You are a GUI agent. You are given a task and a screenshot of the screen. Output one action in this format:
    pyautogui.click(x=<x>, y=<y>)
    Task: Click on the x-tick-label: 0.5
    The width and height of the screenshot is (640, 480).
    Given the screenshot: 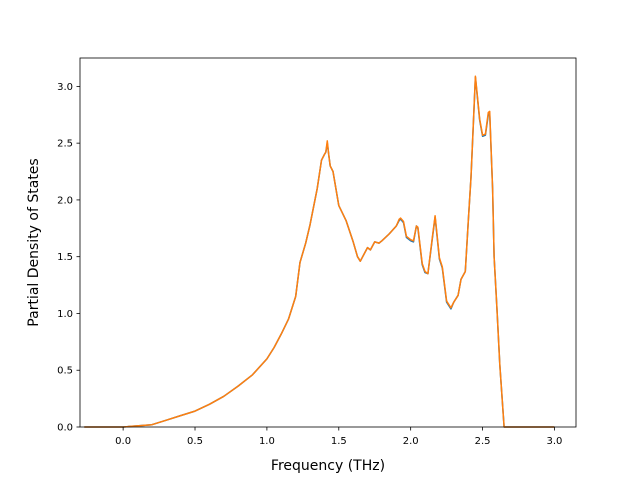 What is the action you would take?
    pyautogui.click(x=195, y=441)
    